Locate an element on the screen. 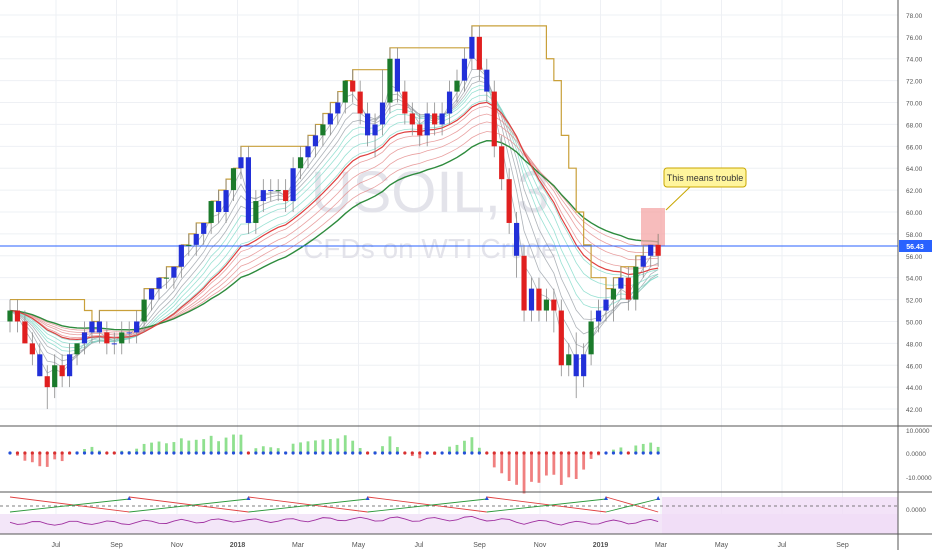 The width and height of the screenshot is (932, 550). time-tick-label: May is located at coordinates (722, 545).